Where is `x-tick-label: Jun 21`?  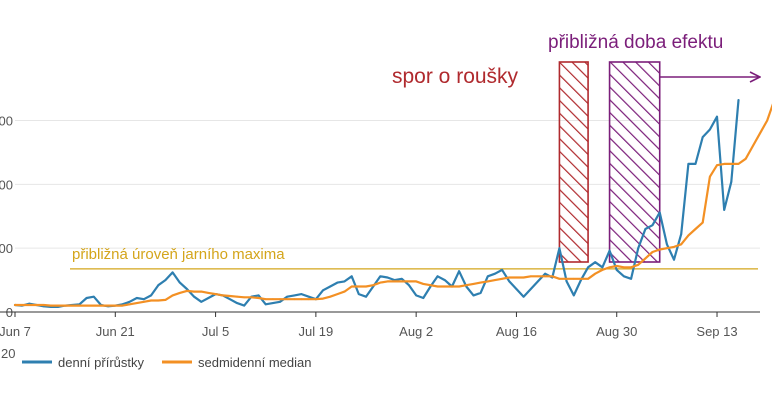
x-tick-label: Jun 21 is located at coordinates (115, 331).